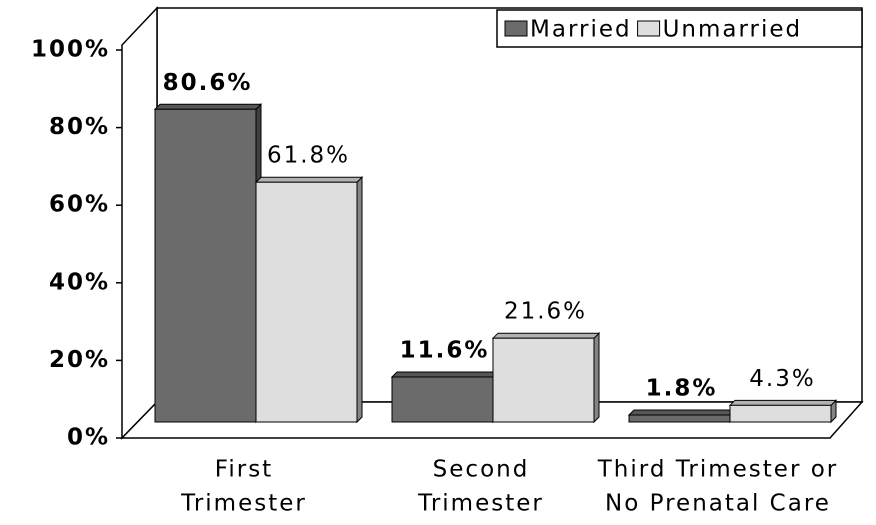 The image size is (876, 525). I want to click on legend-label: Married, so click(581, 30).